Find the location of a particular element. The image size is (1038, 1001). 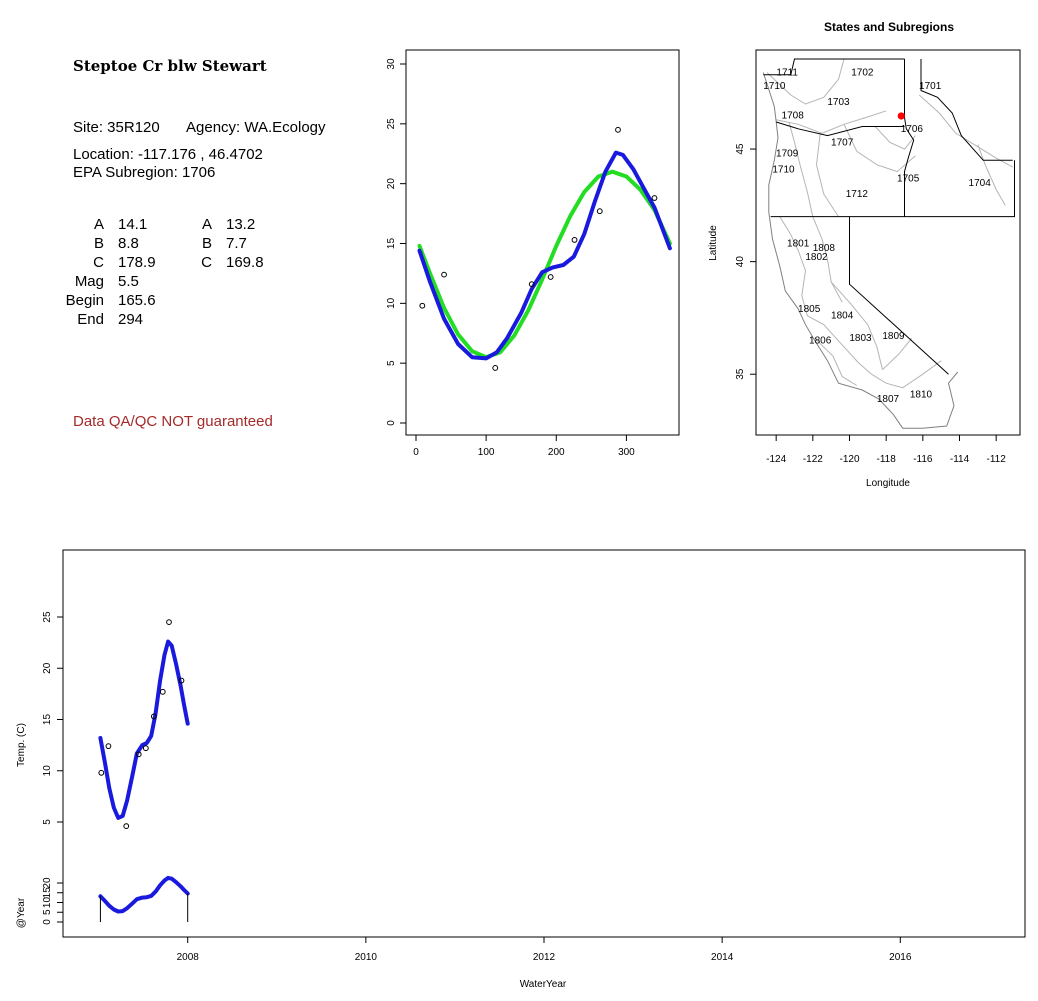

map-y-axis-label: Latitude is located at coordinates (713, 243).